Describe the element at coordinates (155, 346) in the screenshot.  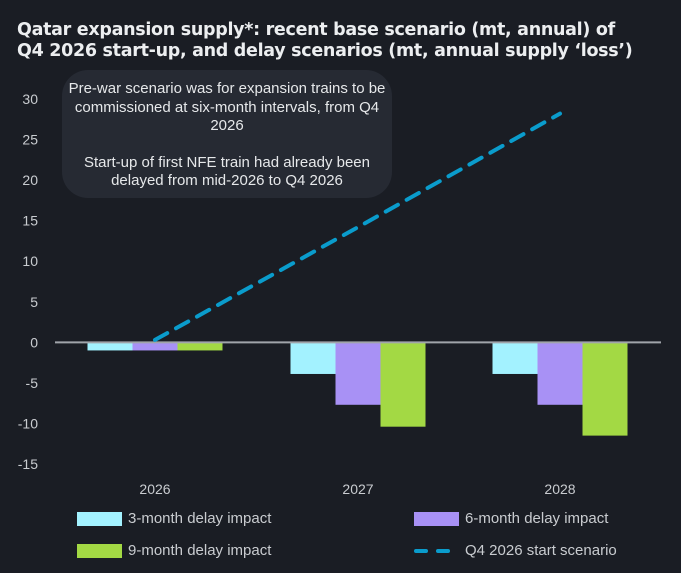
I see `bar-6-month-2026` at that location.